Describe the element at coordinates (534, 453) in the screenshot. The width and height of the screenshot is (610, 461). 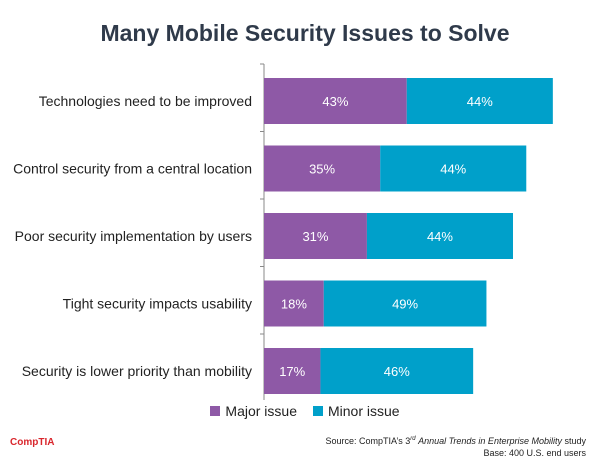
I see `base-line: Base: 400 U.S. end users` at that location.